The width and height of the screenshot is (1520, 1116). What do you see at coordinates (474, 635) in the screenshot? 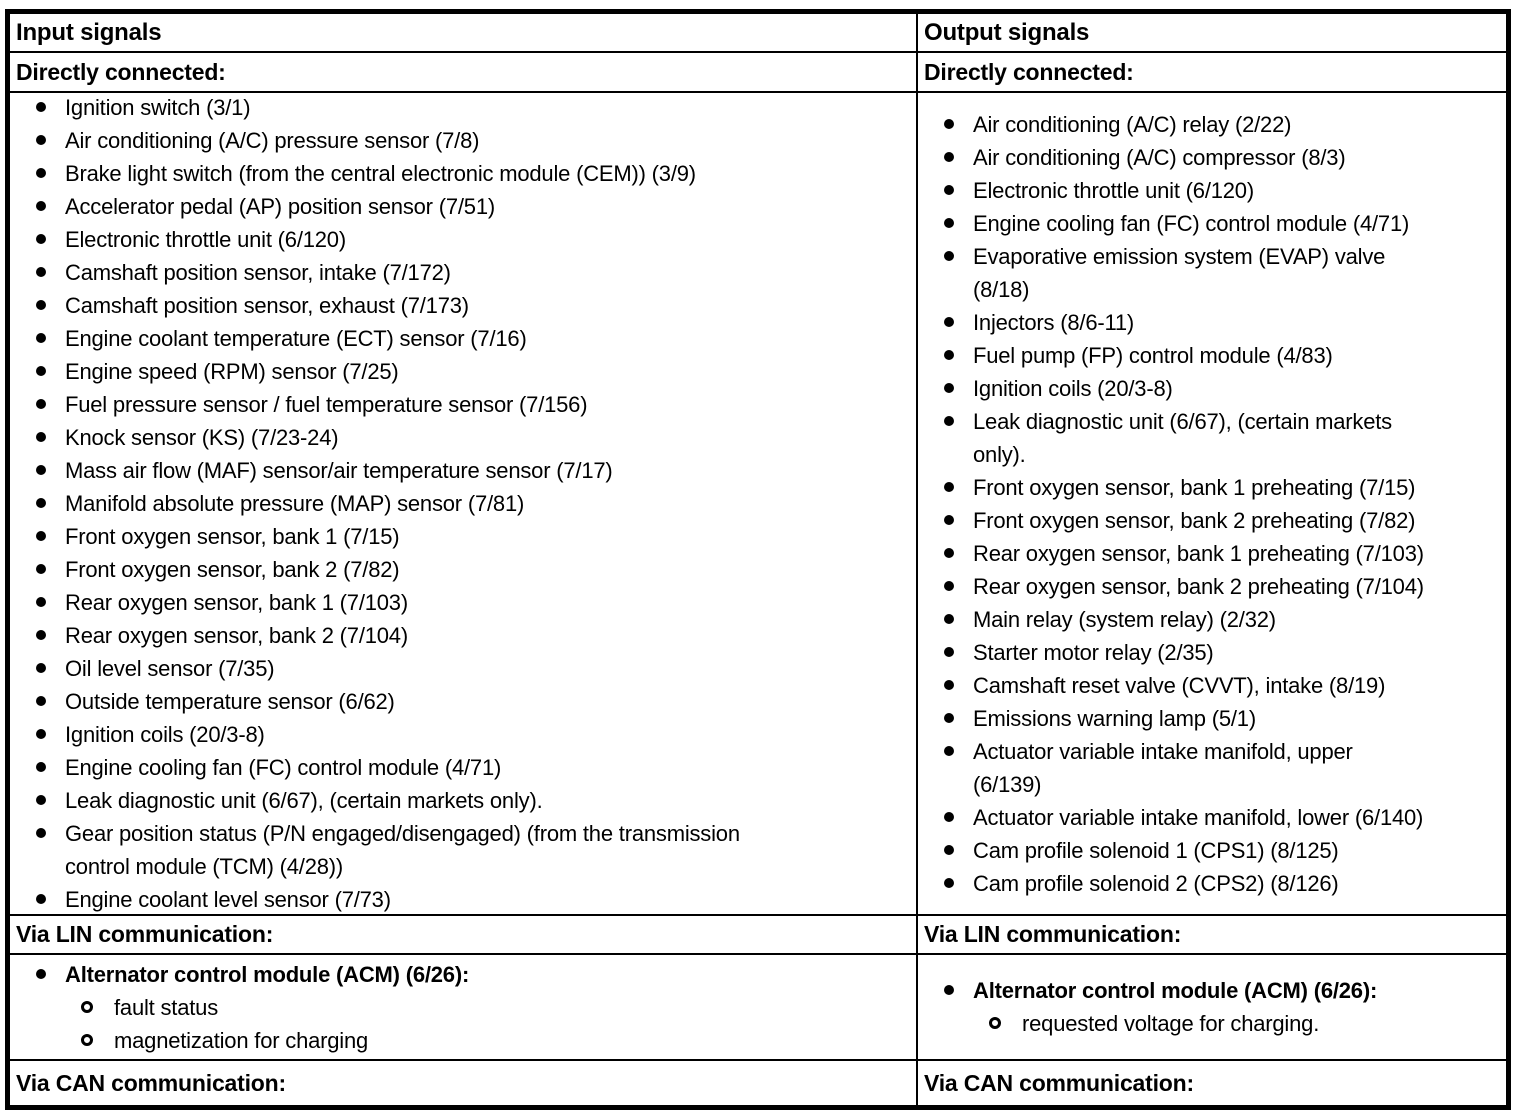
I see `list-item: Rear oxygen sensor, bank 2 (7/104)` at bounding box center [474, 635].